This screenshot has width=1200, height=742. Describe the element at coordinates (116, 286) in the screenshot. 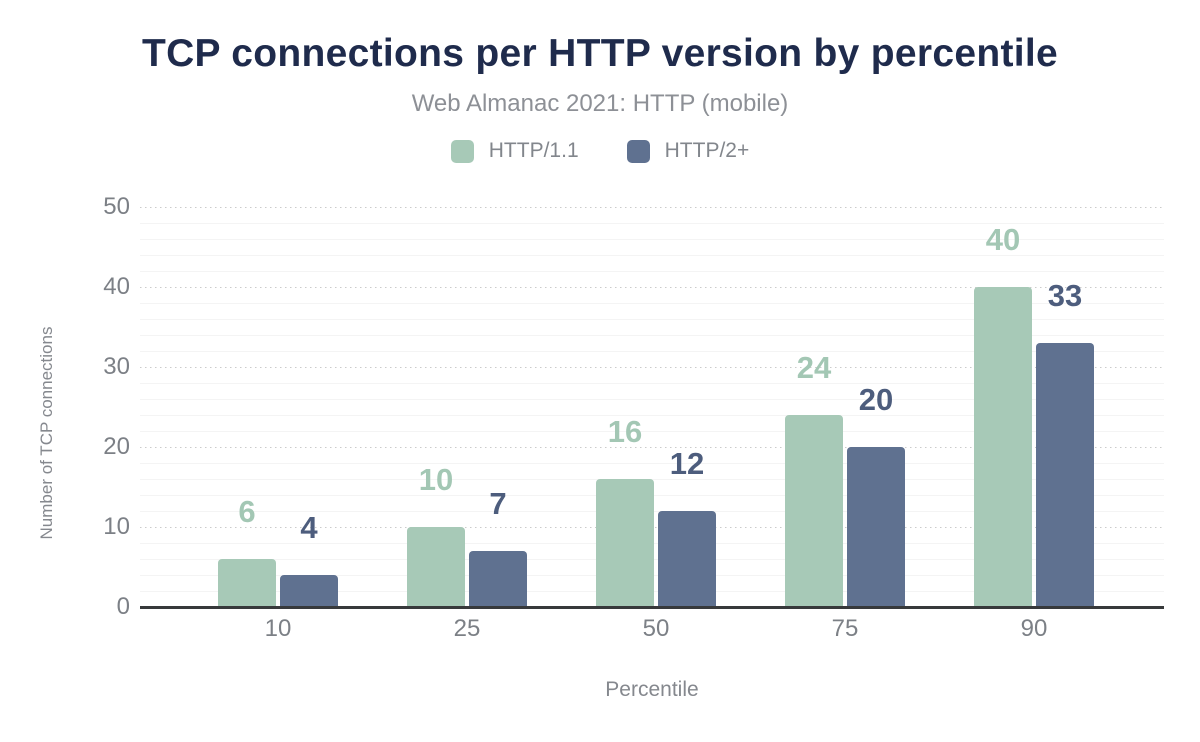

I see `y-tick-label-40: 40` at that location.